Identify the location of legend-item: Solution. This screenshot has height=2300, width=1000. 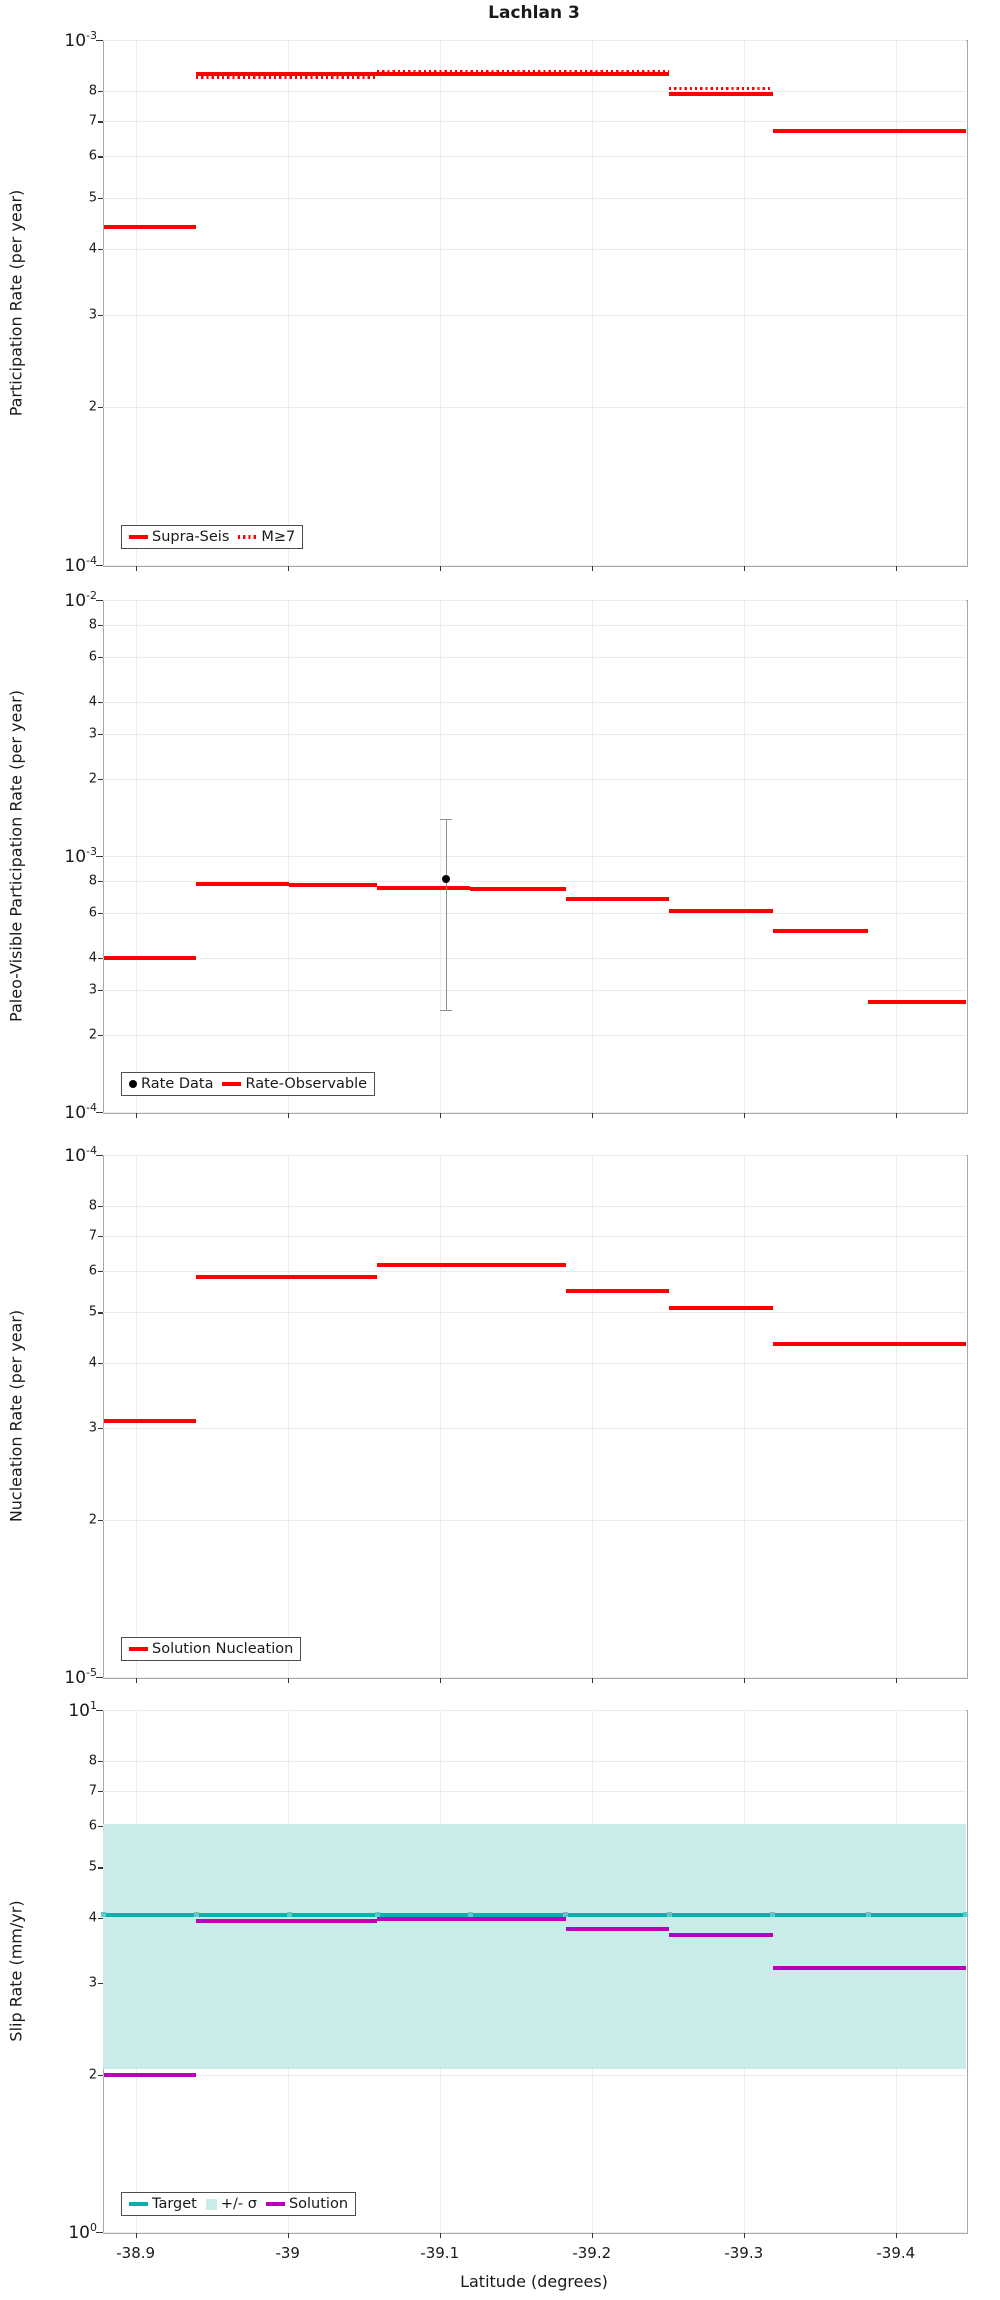
(307, 2204).